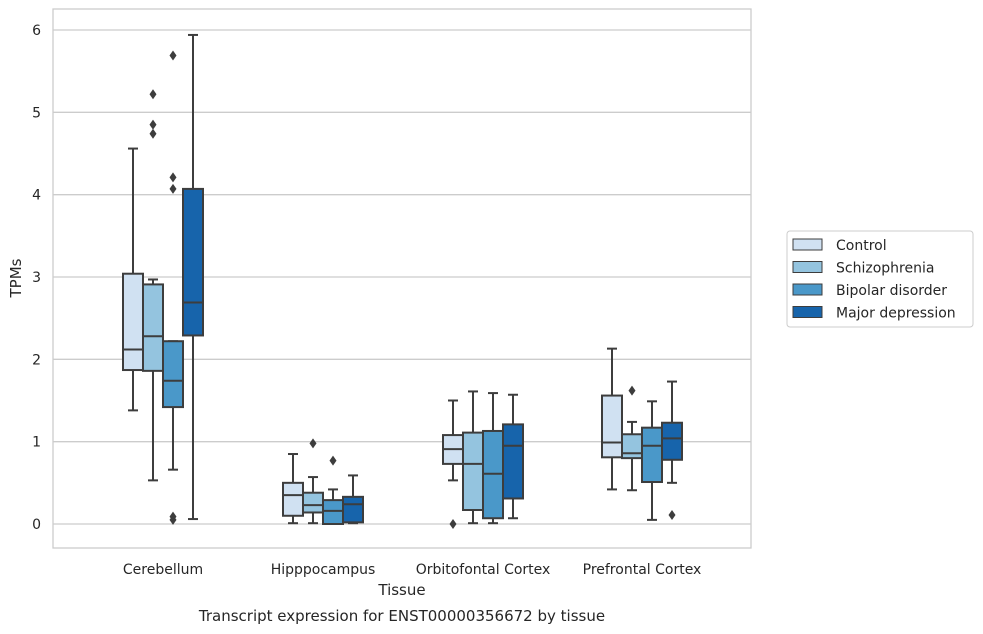 This screenshot has width=983, height=634. Describe the element at coordinates (861, 246) in the screenshot. I see `legend-label: Control` at that location.